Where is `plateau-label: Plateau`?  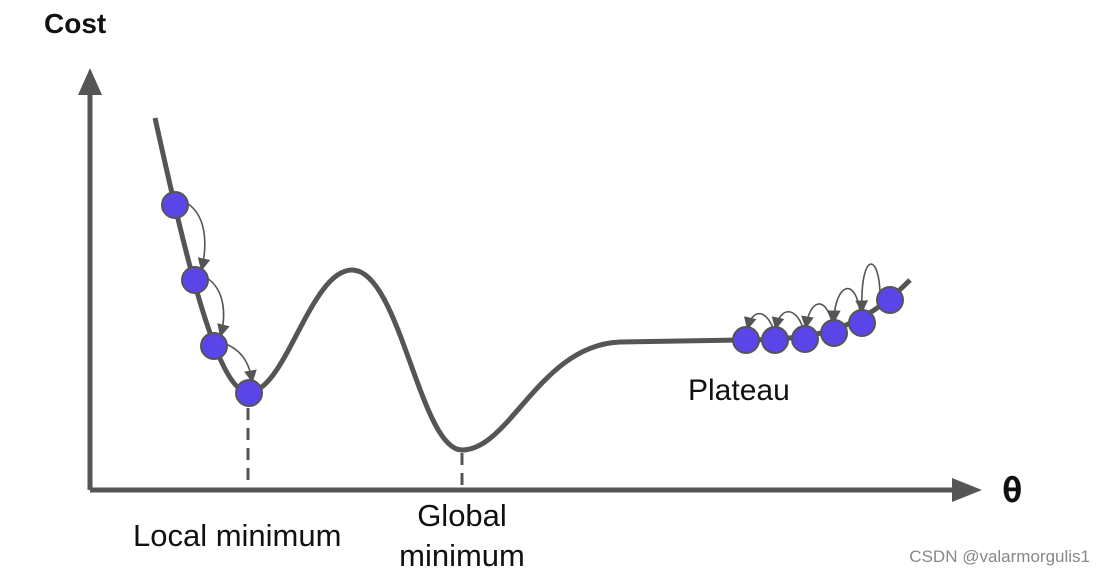 plateau-label: Plateau is located at coordinates (739, 390).